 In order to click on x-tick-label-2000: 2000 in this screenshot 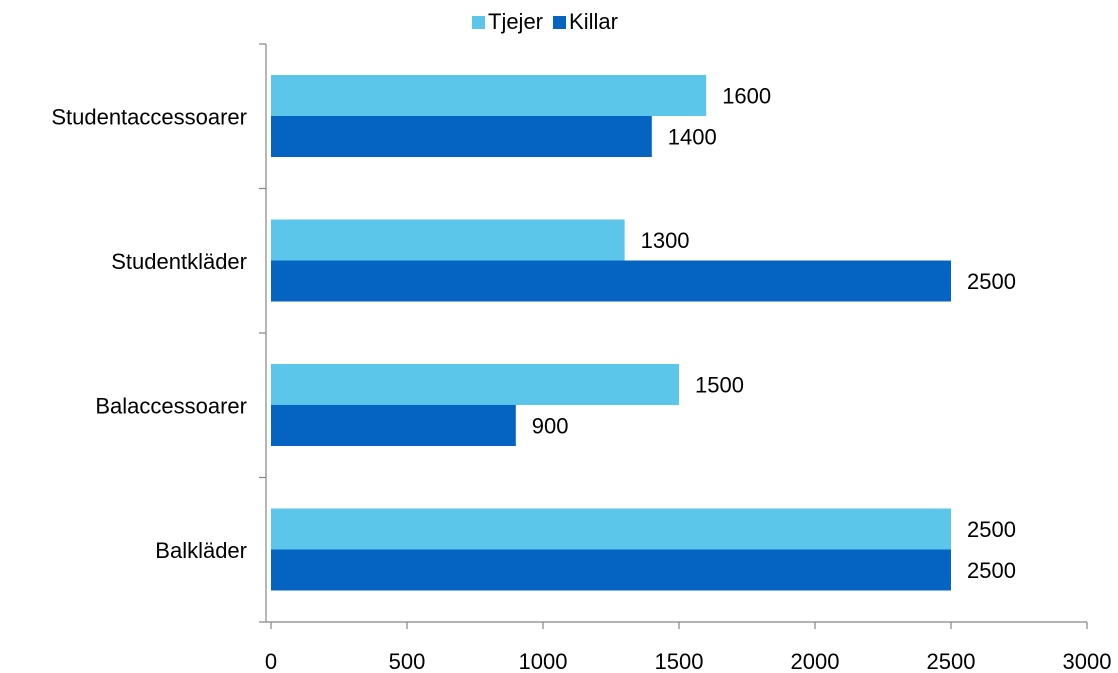, I will do `click(815, 661)`.